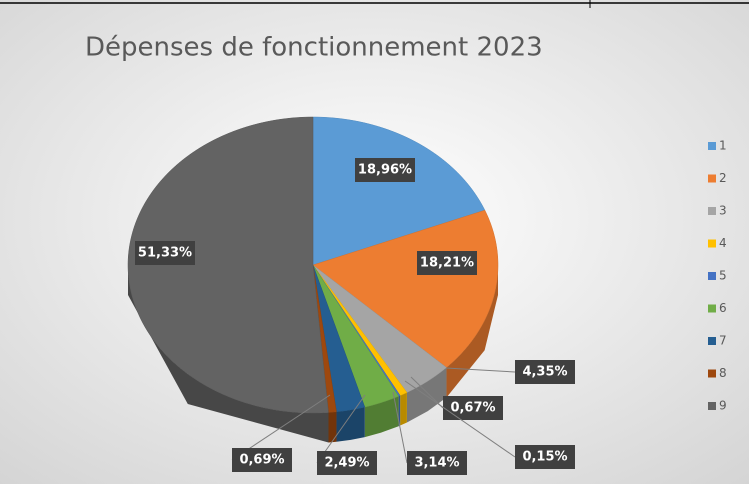  I want to click on legend-label: 3, so click(723, 211).